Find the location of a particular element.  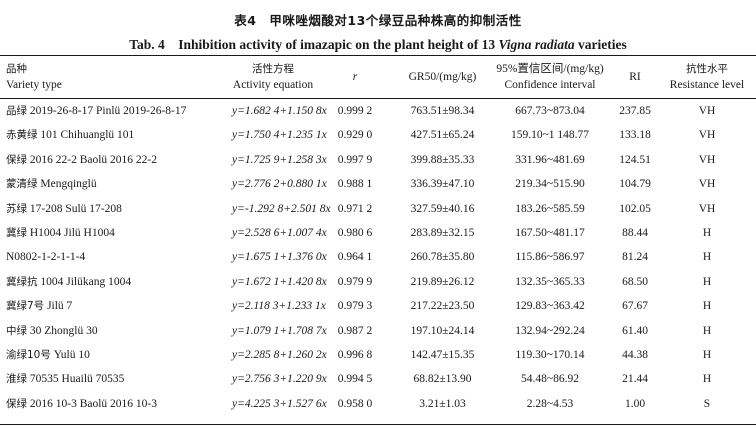

cell-ri: 61.40 is located at coordinates (635, 330).